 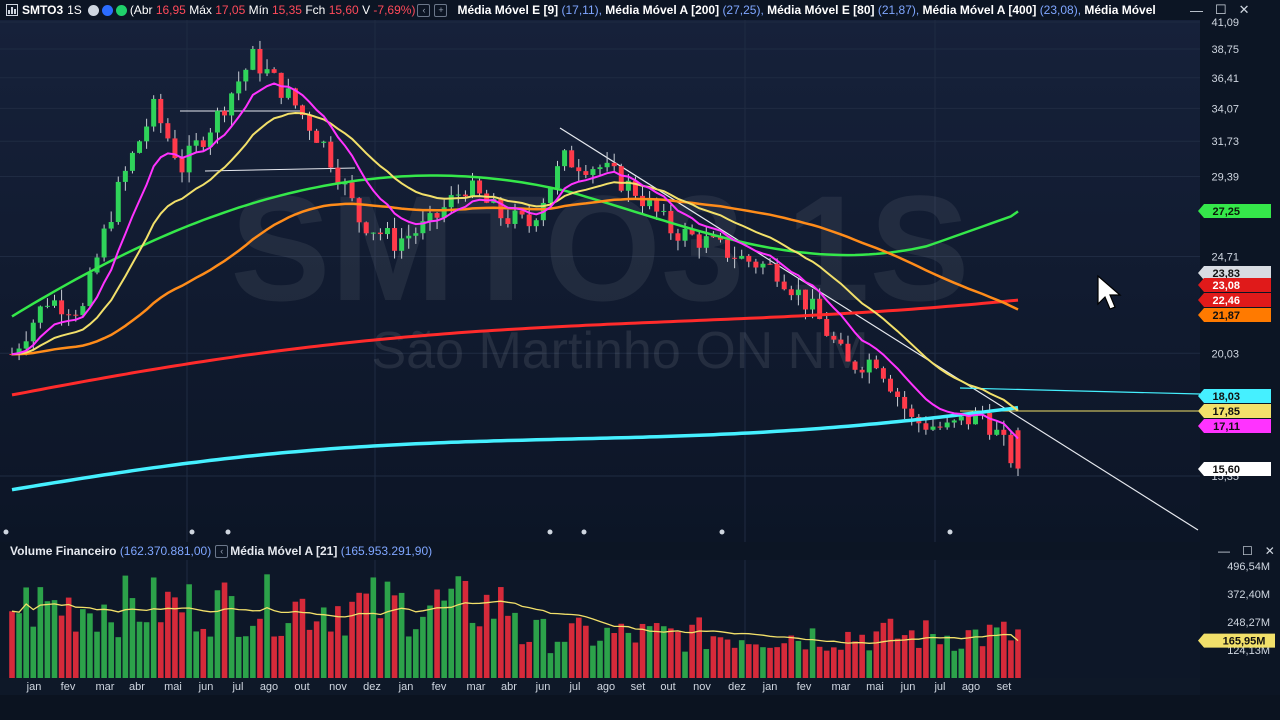 I want to click on maximize-icon: ☐, so click(x=1221, y=9).